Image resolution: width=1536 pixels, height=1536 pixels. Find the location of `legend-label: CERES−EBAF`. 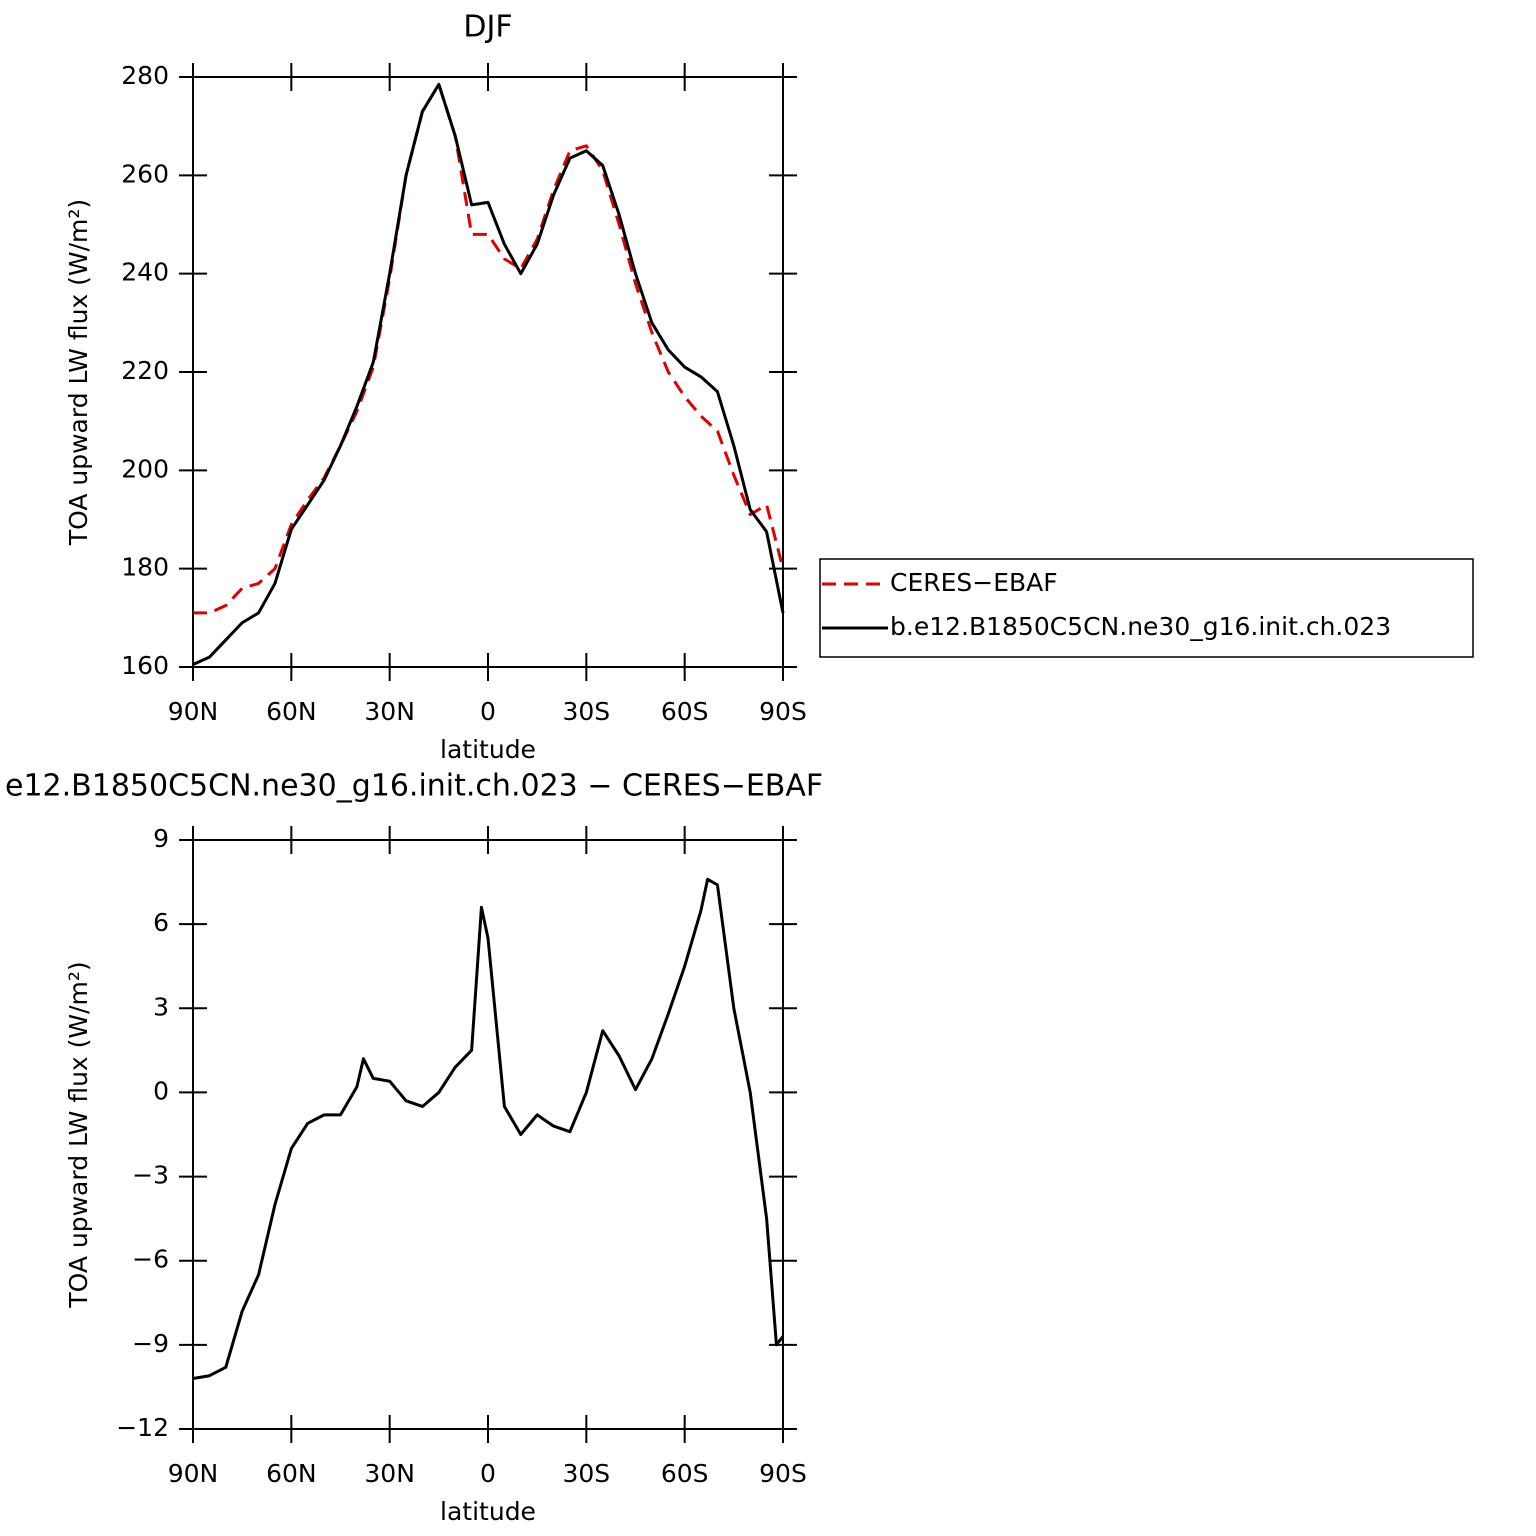

legend-label: CERES−EBAF is located at coordinates (974, 582).